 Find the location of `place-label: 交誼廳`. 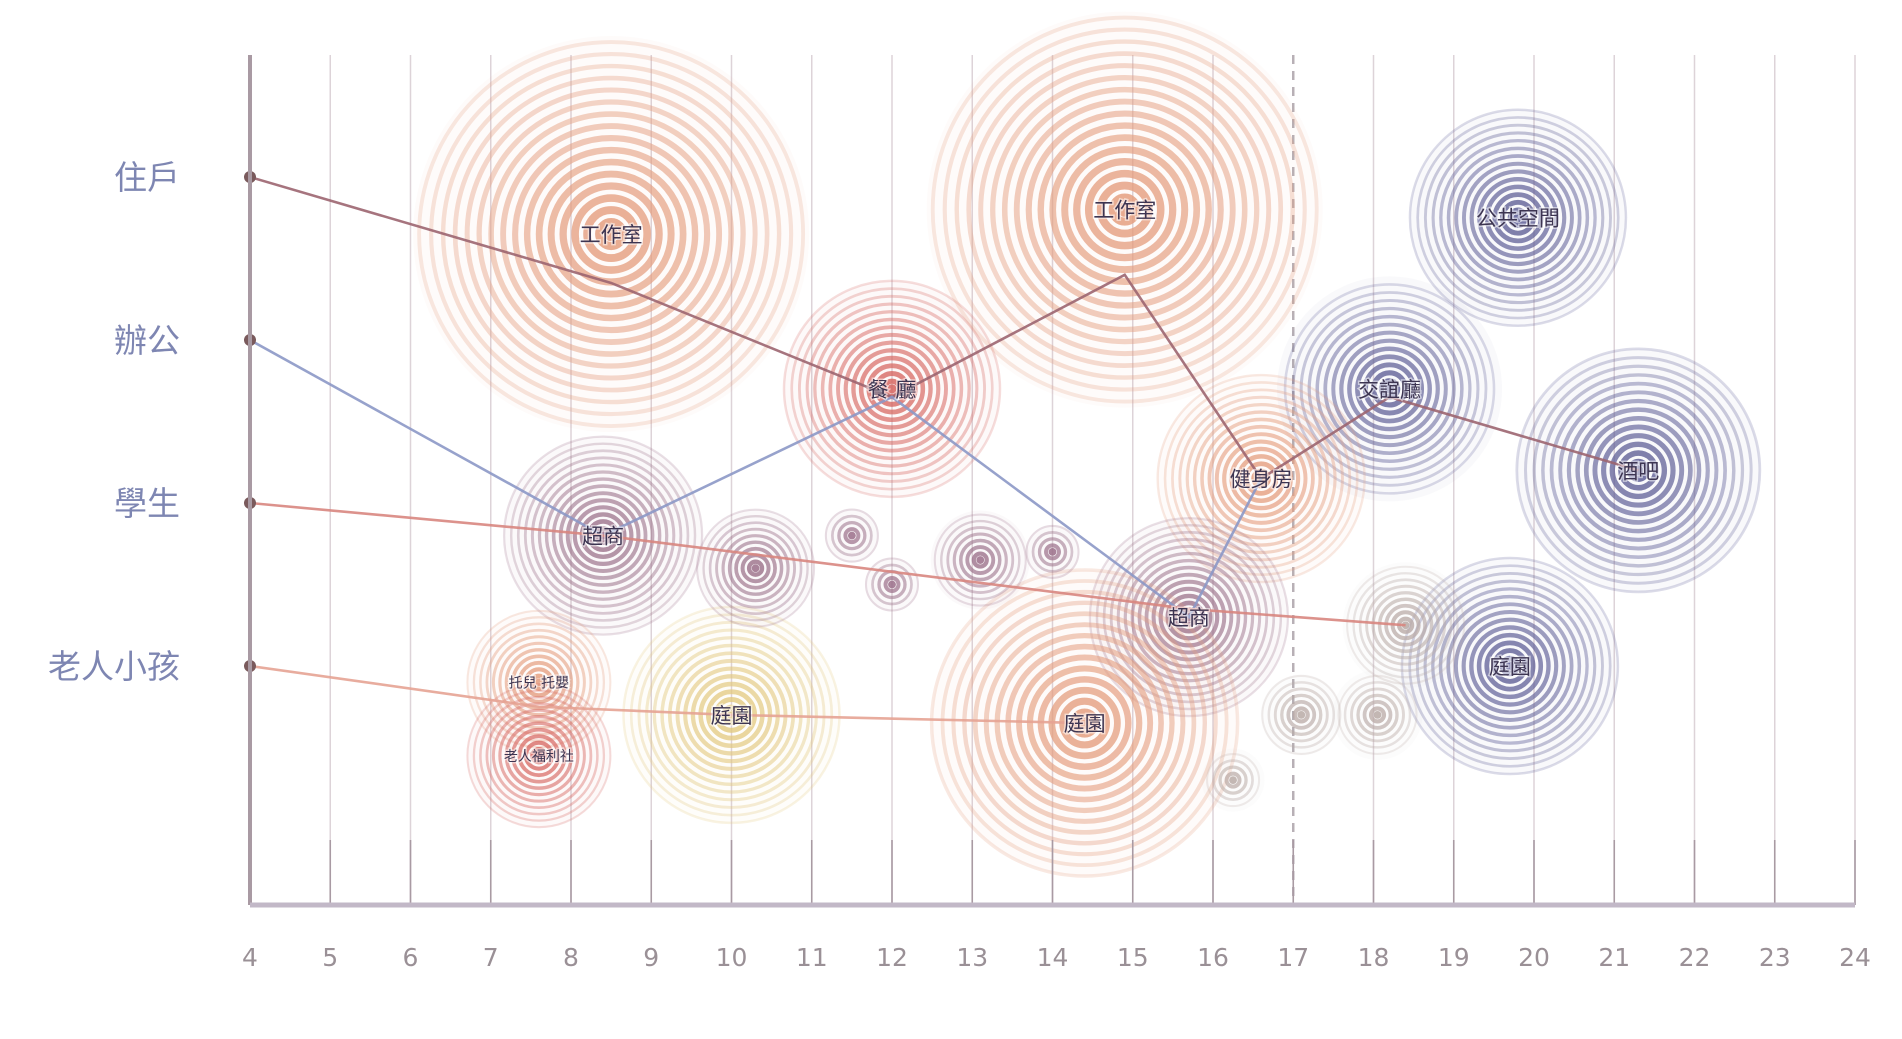

place-label: 交誼廳 is located at coordinates (1389, 390).